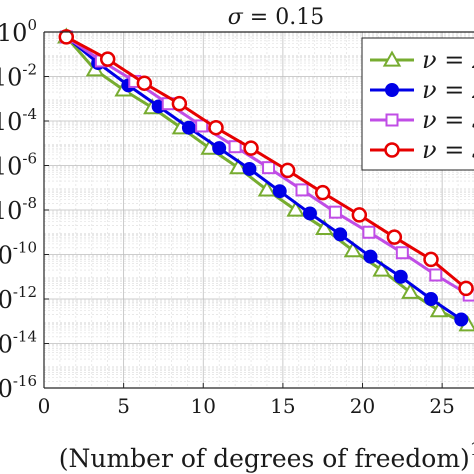  I want to click on x-axis-label: (Number of degrees of freedom)1, so click(266, 456).